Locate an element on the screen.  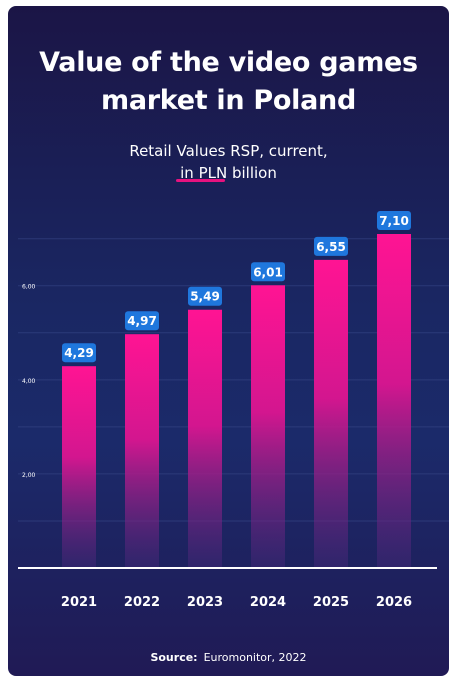
value-label: 4,29 is located at coordinates (79, 353).